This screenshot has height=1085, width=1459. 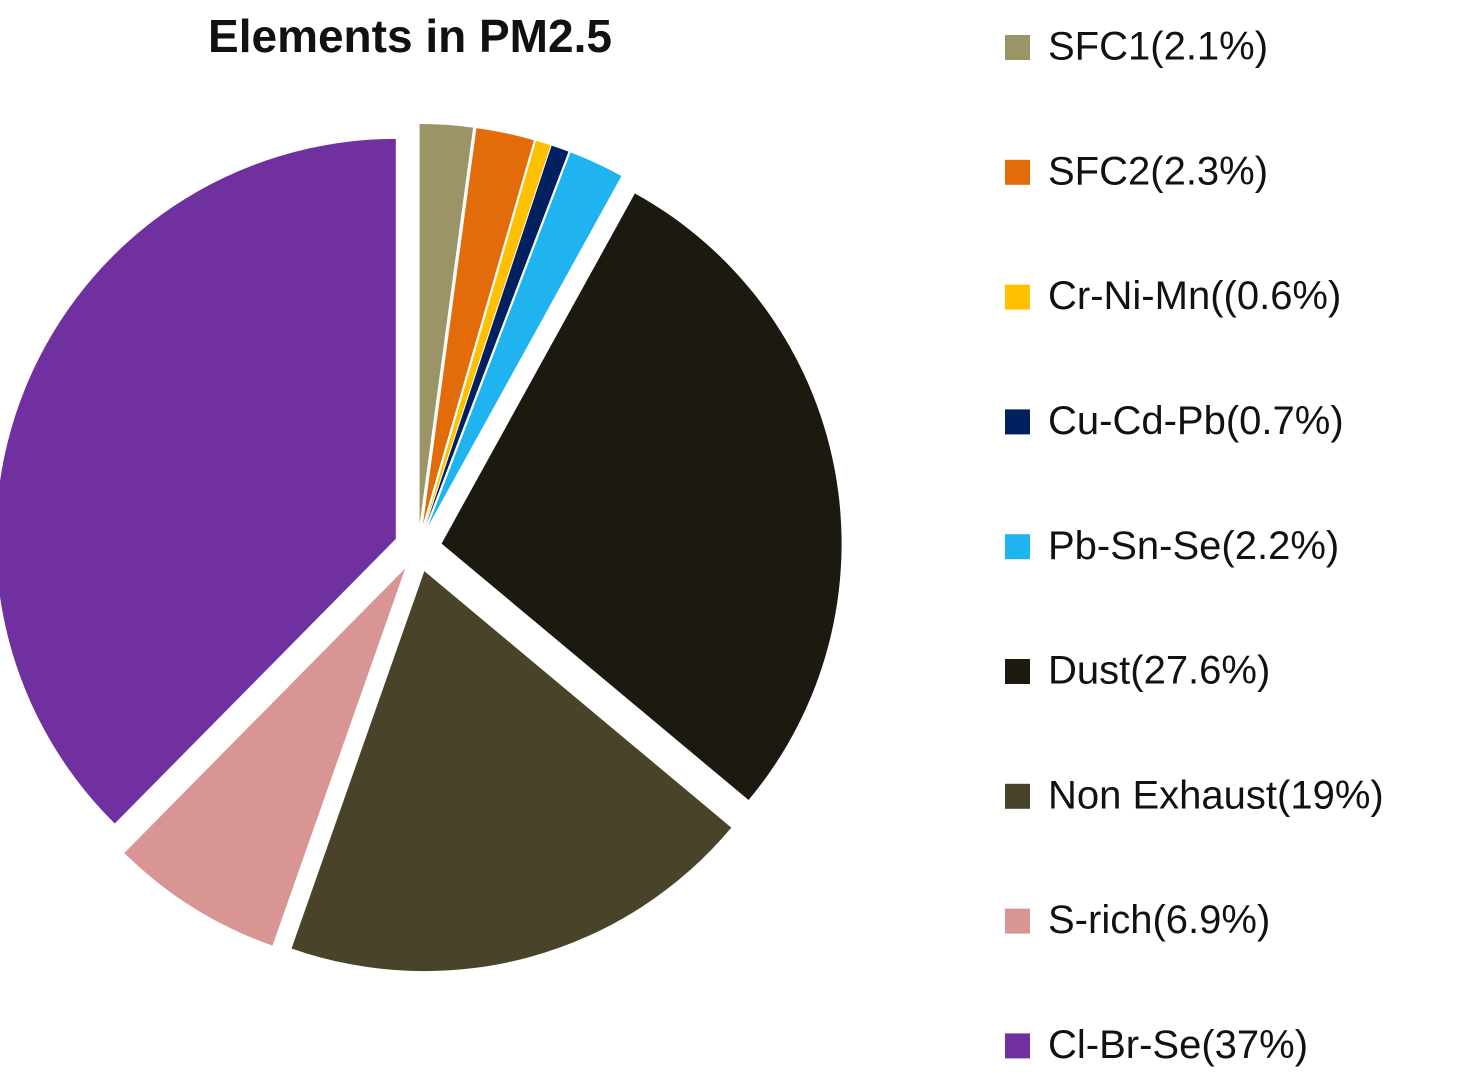 I want to click on legend-label: Pb-Sn-Se(2.2%), so click(x=1193, y=546).